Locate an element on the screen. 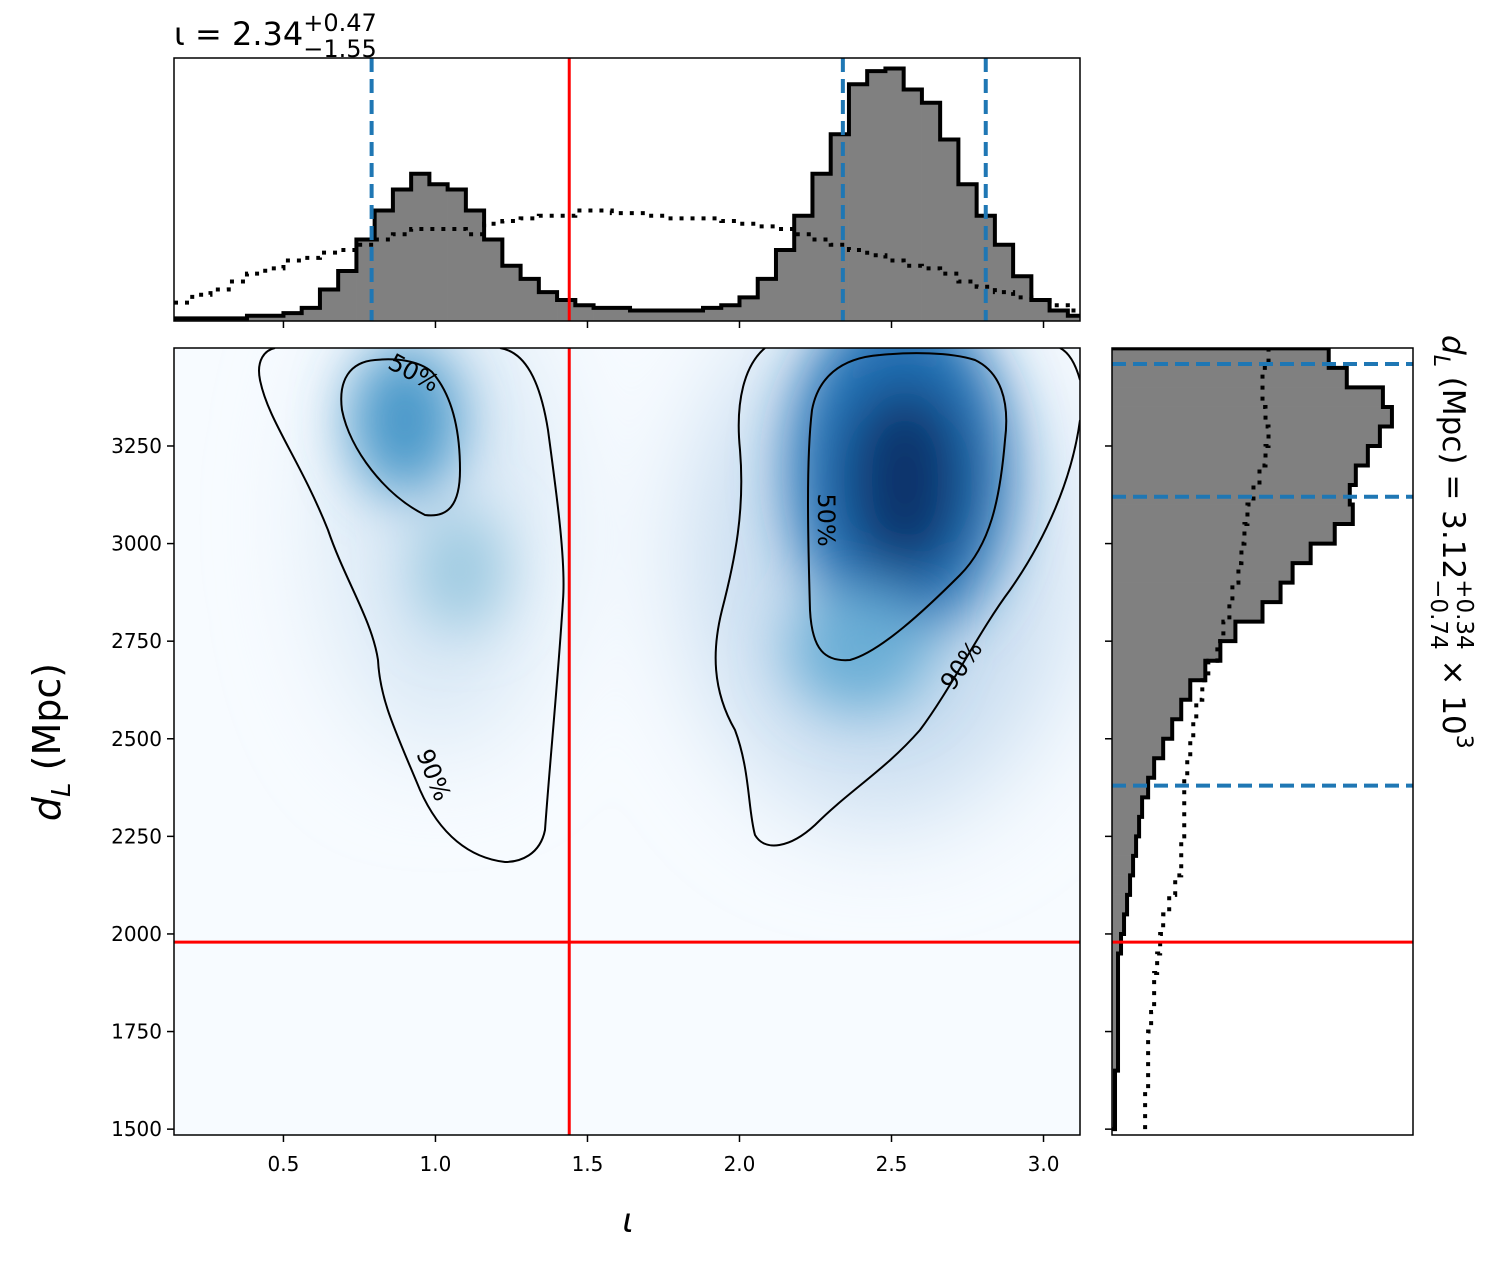 The image size is (1502, 1263). x-axis-label: ι is located at coordinates (628, 1221).